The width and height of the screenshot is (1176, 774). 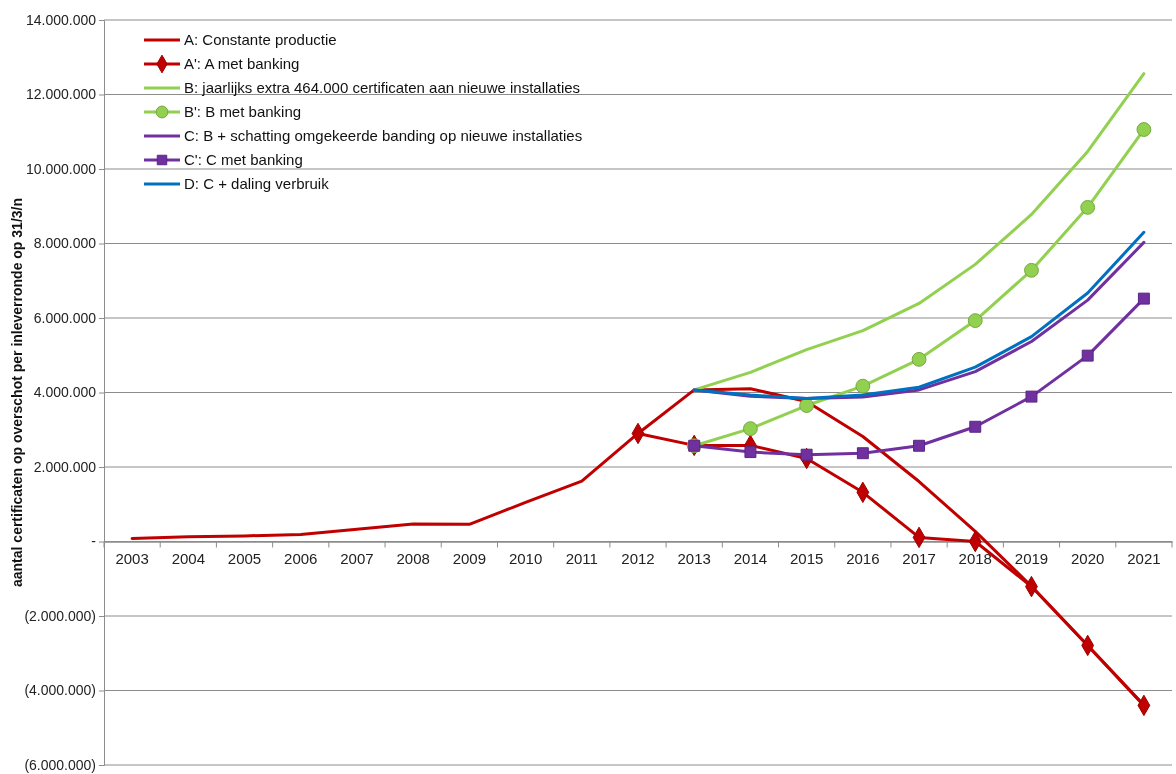 I want to click on y-tick-label: (6.000.000), so click(x=60, y=764).